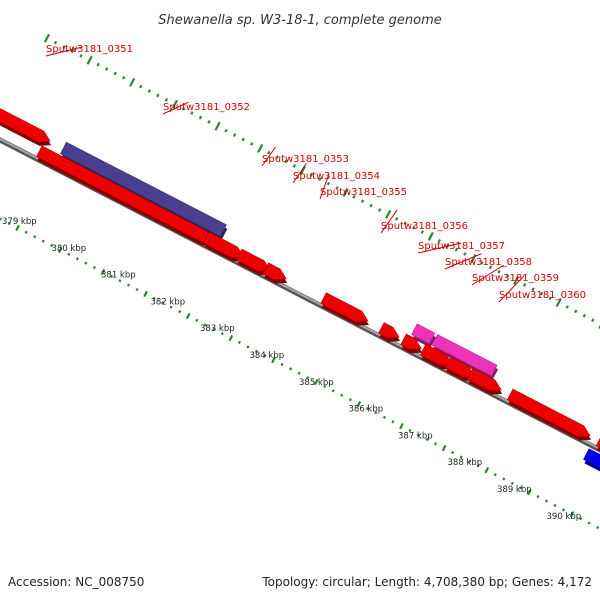 The width and height of the screenshot is (600, 600). What do you see at coordinates (514, 490) in the screenshot?
I see `scale-label: 389 kbp` at bounding box center [514, 490].